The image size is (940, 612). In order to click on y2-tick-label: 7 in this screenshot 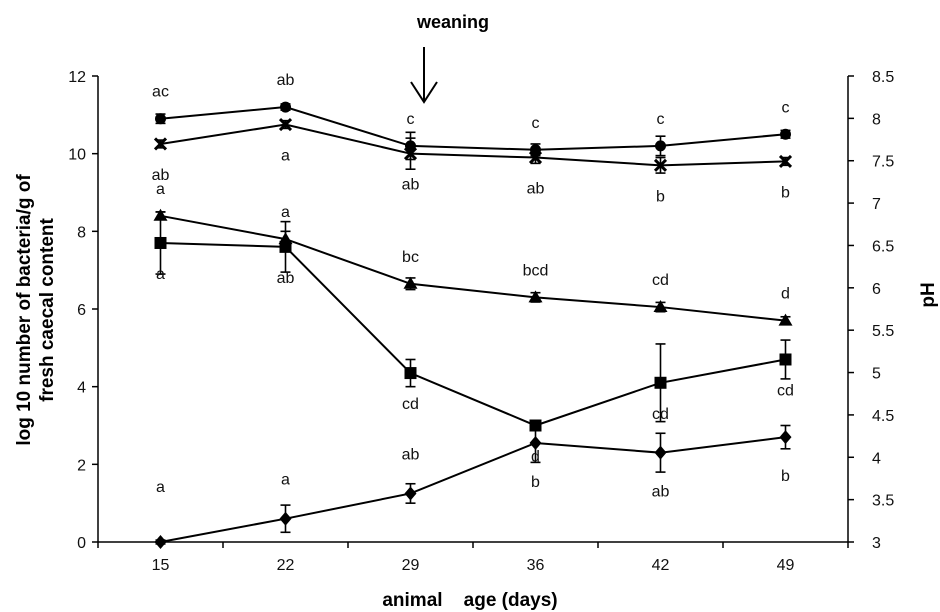, I will do `click(876, 204)`.